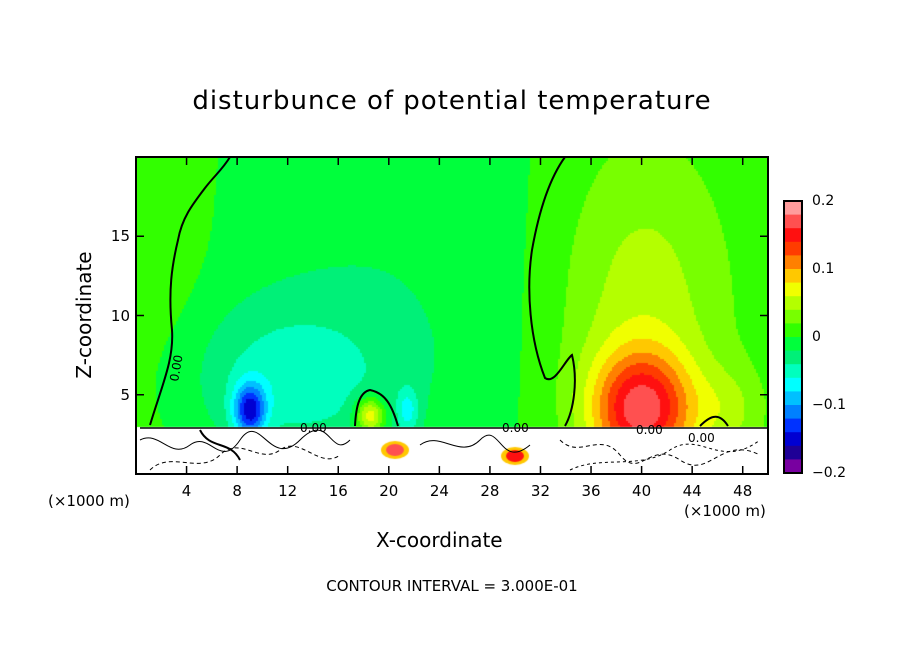 The image size is (904, 654). I want to click on colorbar-label: 0.2, so click(823, 201).